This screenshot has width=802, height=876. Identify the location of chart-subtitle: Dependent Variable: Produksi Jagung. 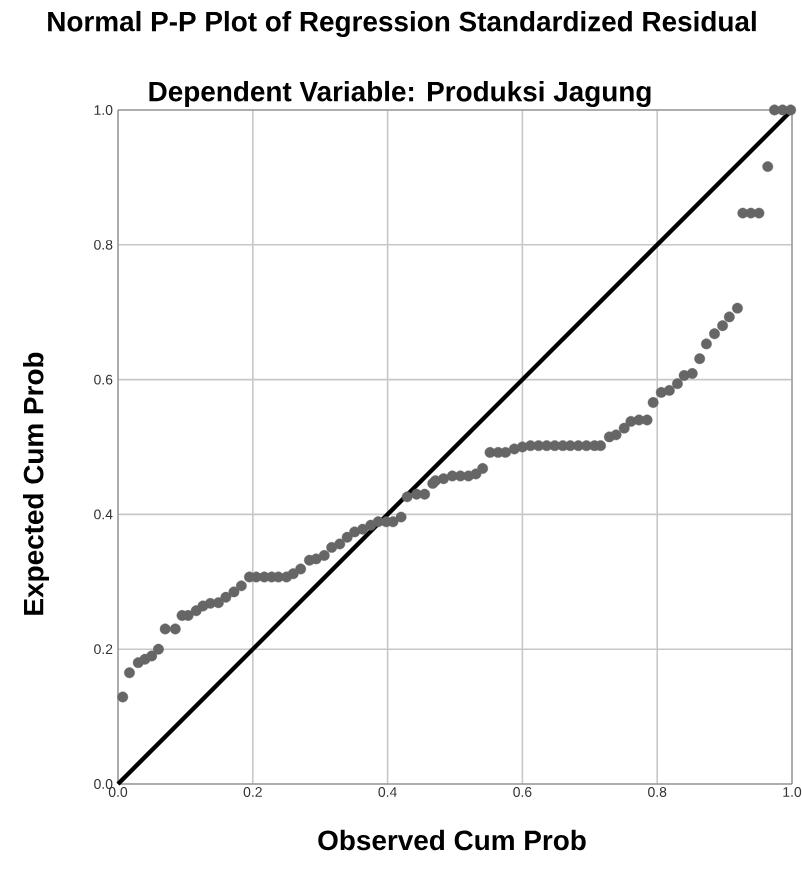
(400, 94).